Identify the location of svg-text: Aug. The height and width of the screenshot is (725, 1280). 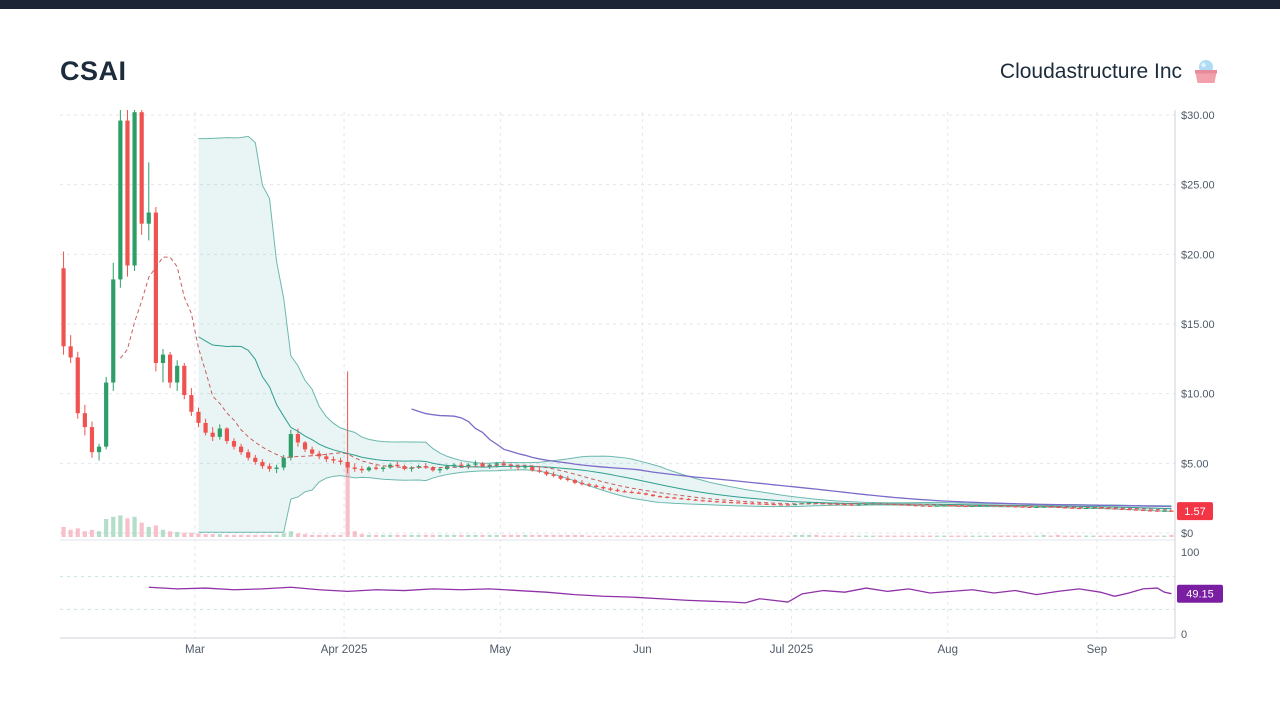
(948, 650).